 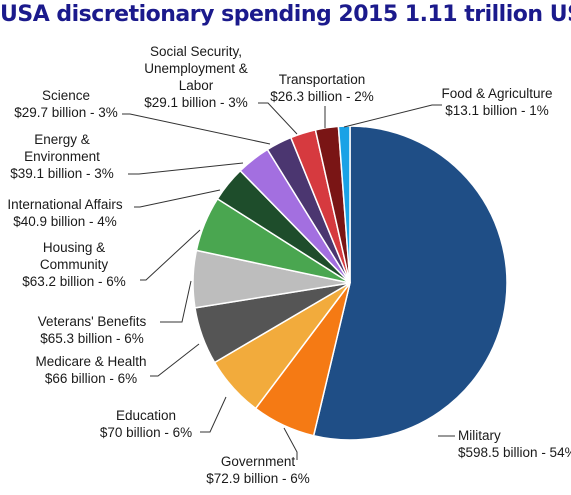 I want to click on category-label-military: Military, so click(x=479, y=435).